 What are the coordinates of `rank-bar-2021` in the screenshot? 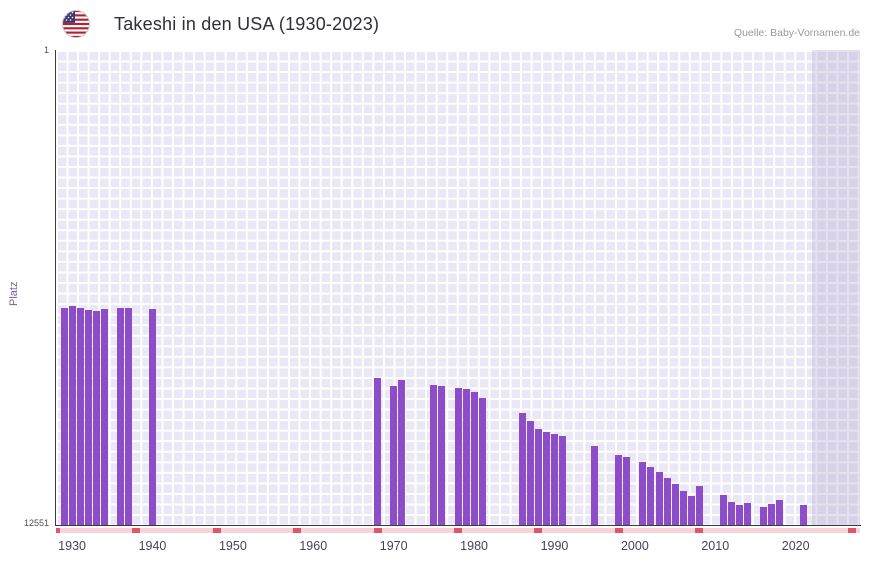 It's located at (804, 514).